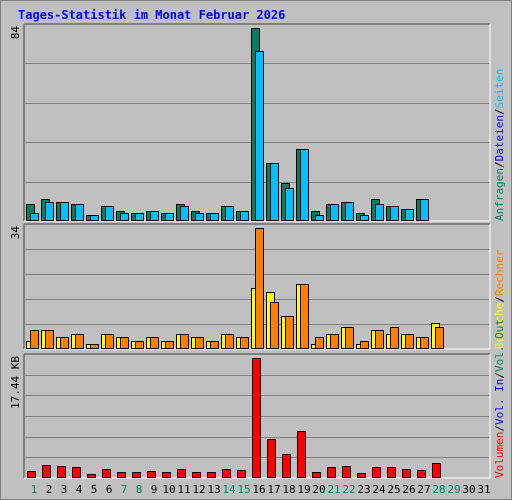  Describe the element at coordinates (168, 489) in the screenshot. I see `x-axis-day-label: 10` at that location.